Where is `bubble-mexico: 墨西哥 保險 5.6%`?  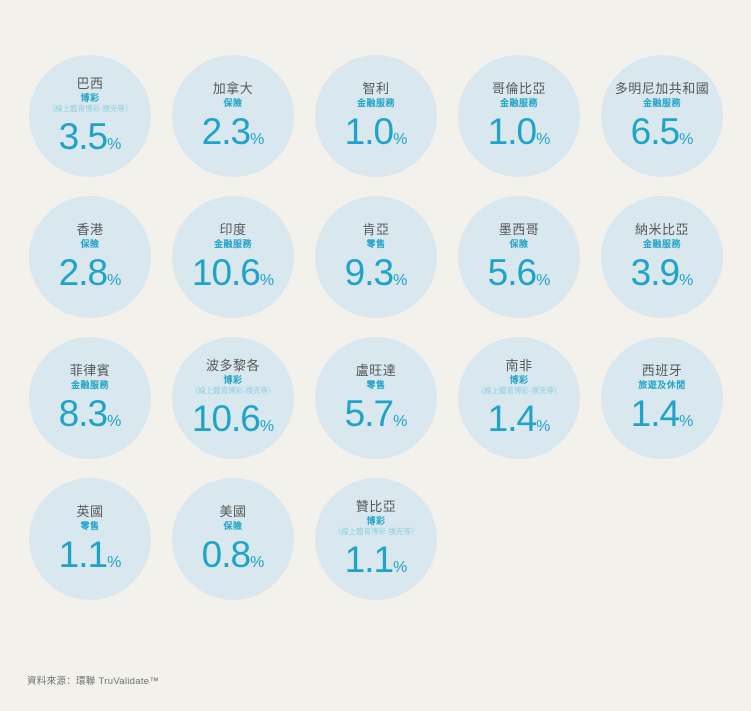 bubble-mexico: 墨西哥 保險 5.6% is located at coordinates (519, 257).